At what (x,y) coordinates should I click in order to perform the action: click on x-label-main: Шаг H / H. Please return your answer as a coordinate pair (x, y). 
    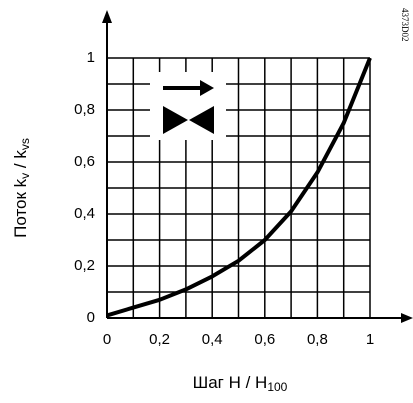
    Looking at the image, I should click on (230, 382).